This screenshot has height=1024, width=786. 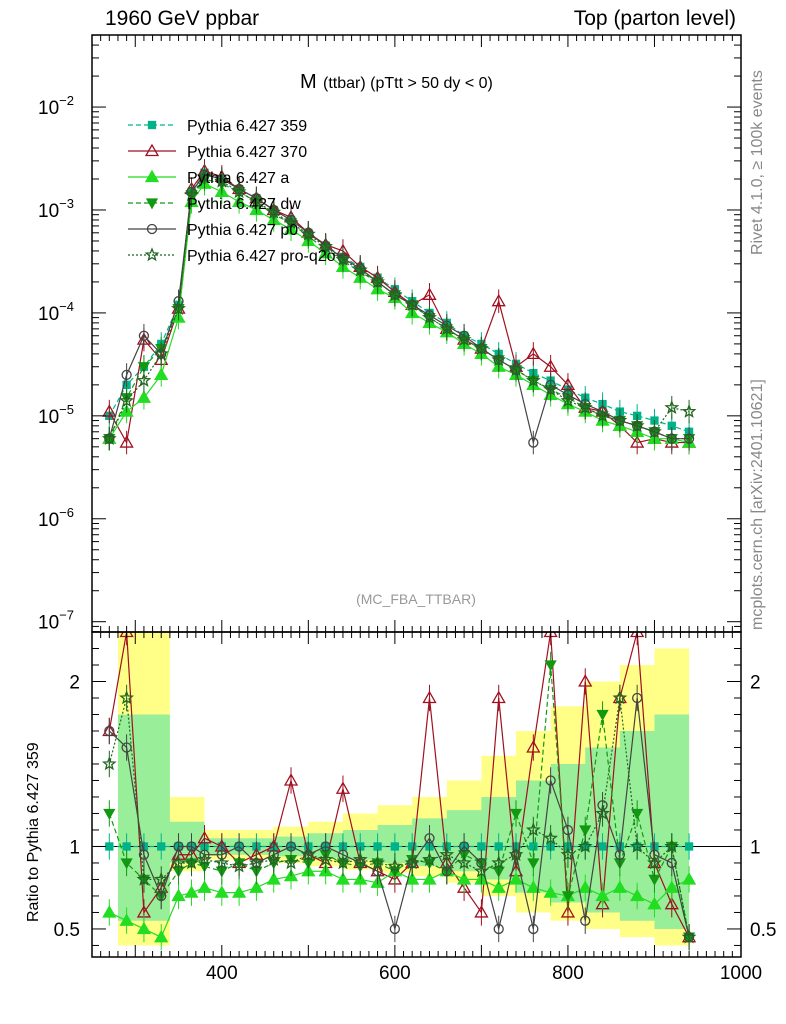 What do you see at coordinates (56, 621) in the screenshot?
I see `y-tick-label: 10⁻⁷` at bounding box center [56, 621].